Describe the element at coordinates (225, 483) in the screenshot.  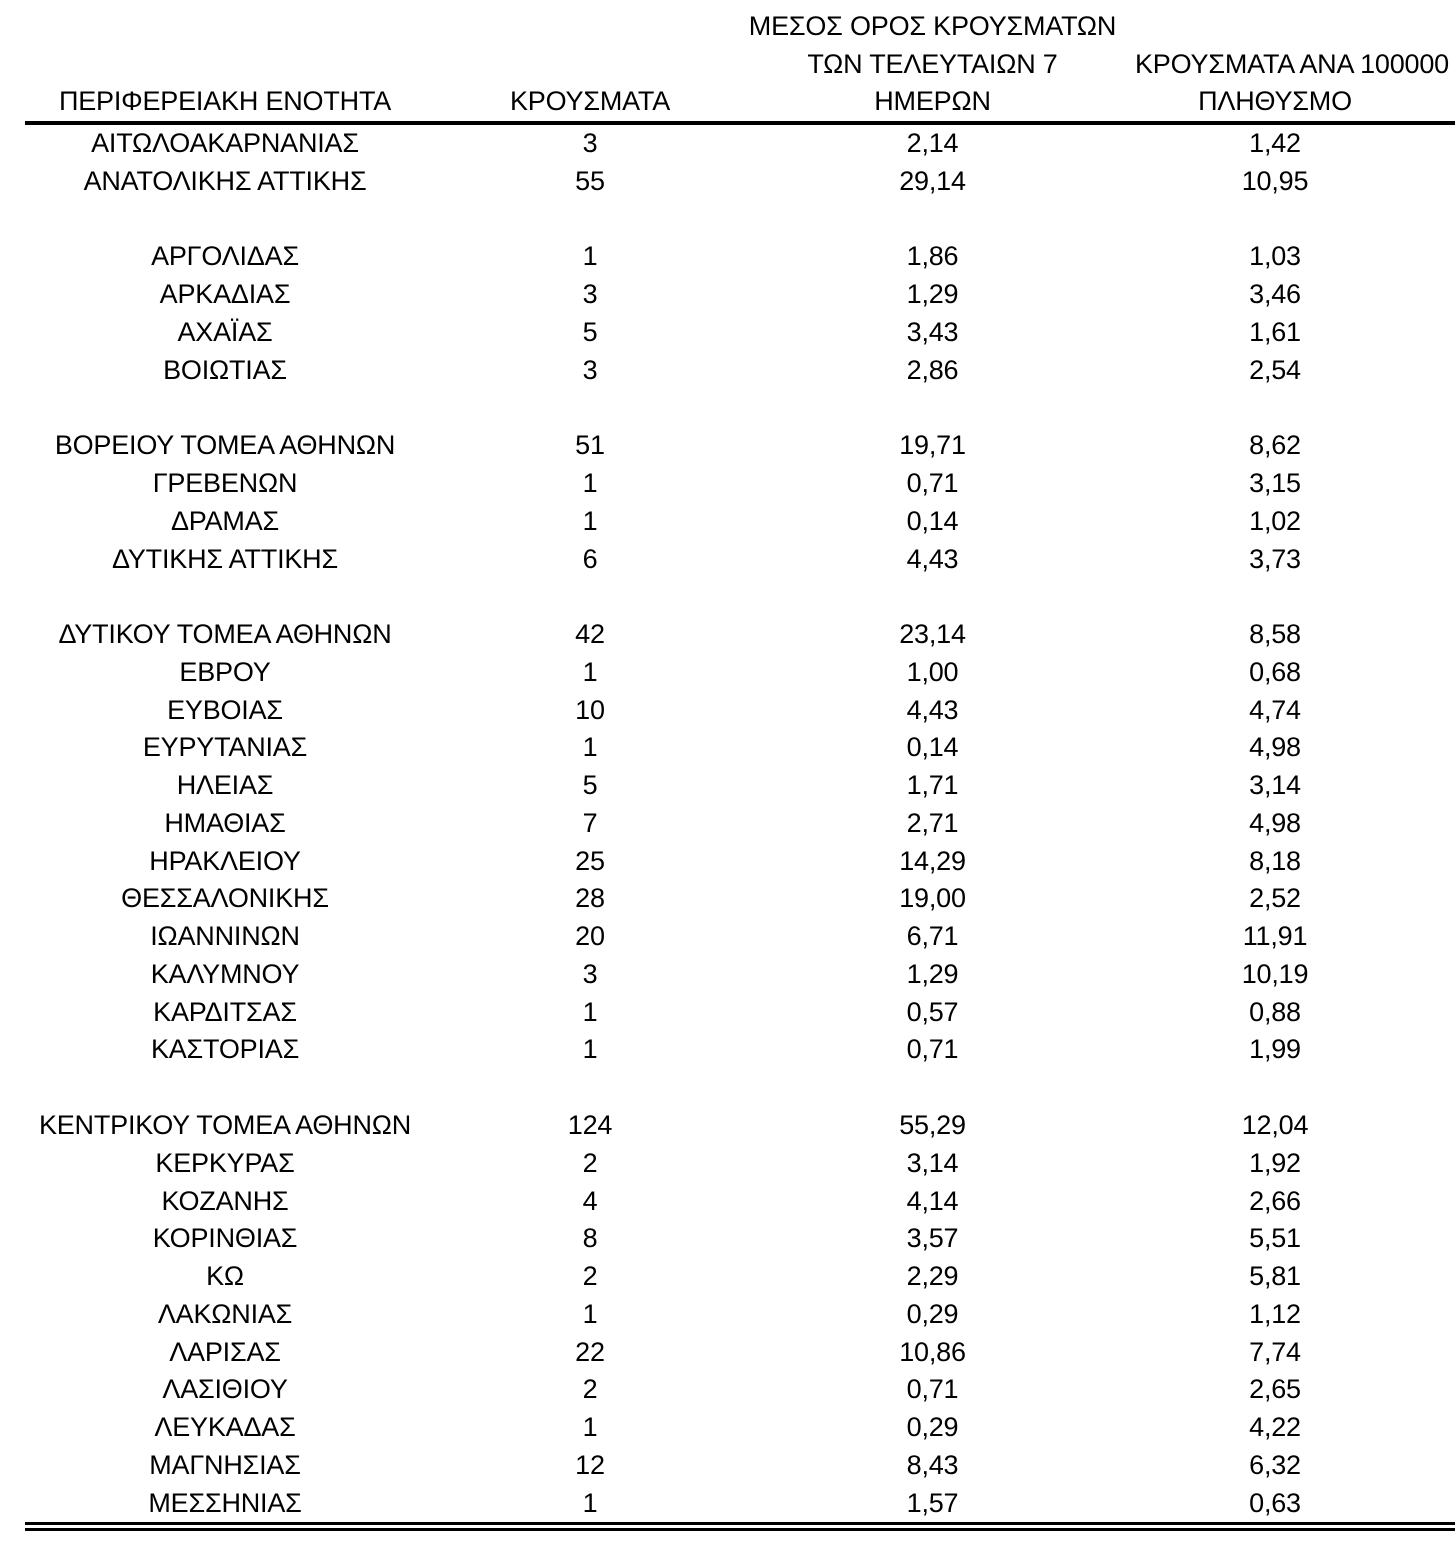
I see `region-name-cell: ΓΡΕΒΕΝΩΝ` at that location.